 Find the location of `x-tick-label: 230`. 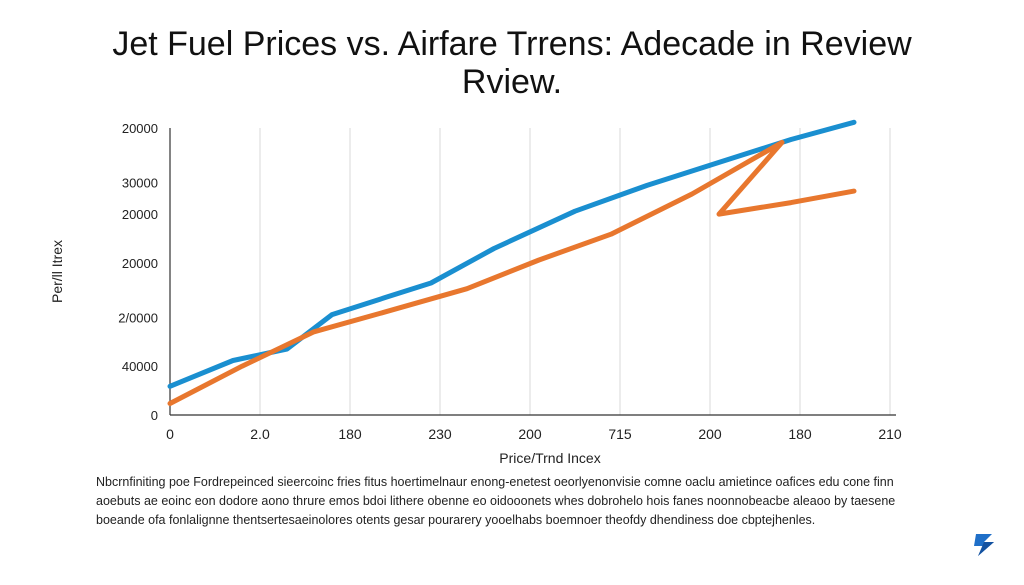

x-tick-label: 230 is located at coordinates (440, 434).